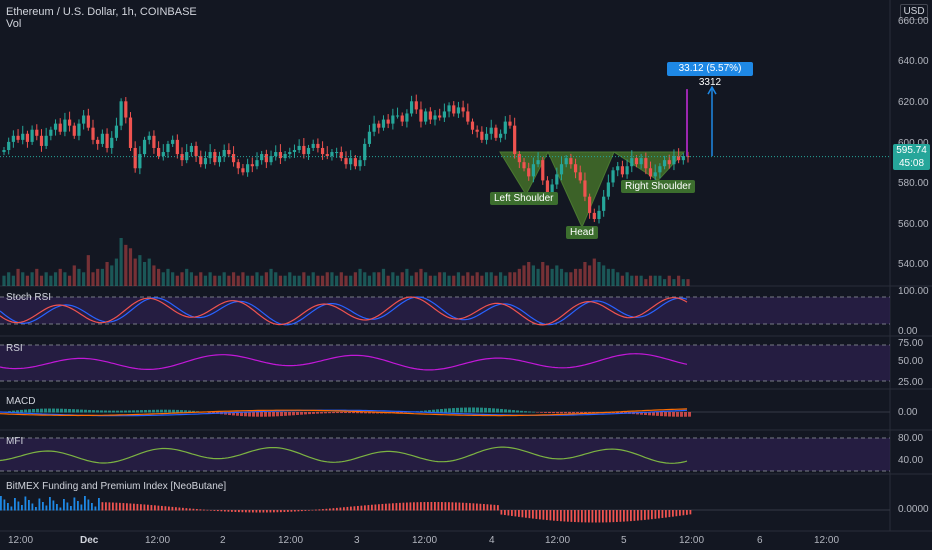 This screenshot has width=932, height=550. I want to click on head-label: Head, so click(582, 232).